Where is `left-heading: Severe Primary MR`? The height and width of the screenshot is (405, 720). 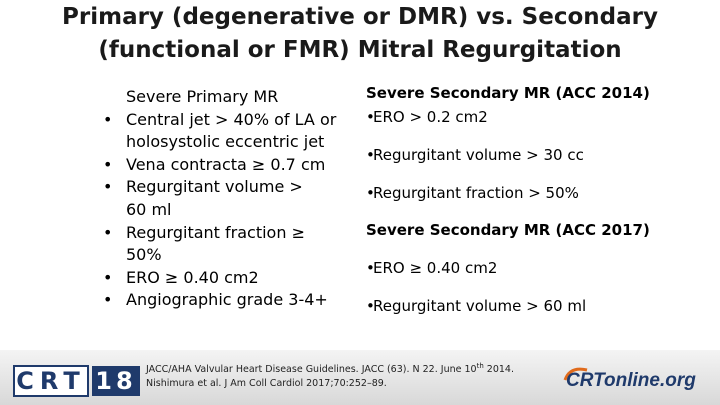
left-heading: Severe Primary MR is located at coordinates (202, 96).